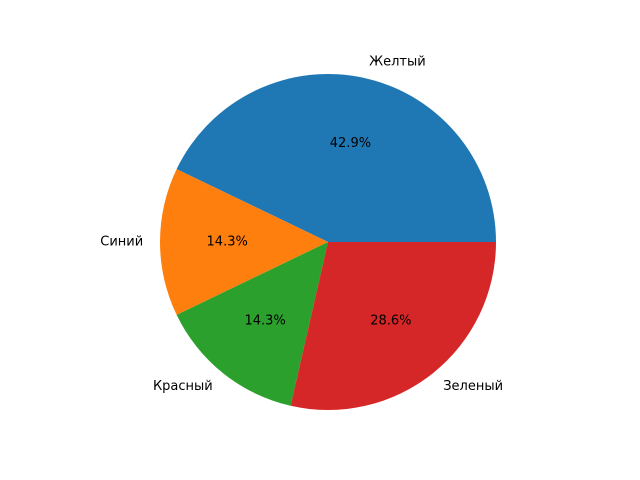  What do you see at coordinates (264, 320) in the screenshot?
I see `percent-label-3: 14.3%` at bounding box center [264, 320].